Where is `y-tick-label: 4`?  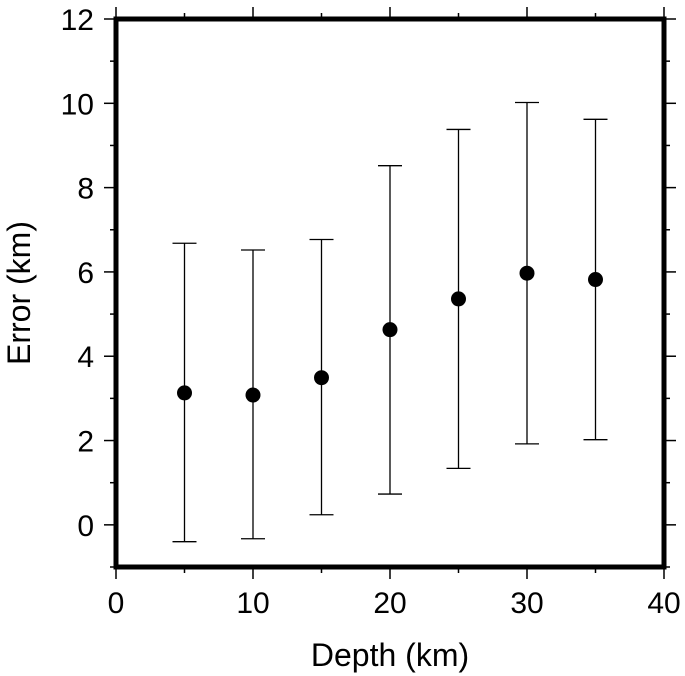 y-tick-label: 4 is located at coordinates (85, 357).